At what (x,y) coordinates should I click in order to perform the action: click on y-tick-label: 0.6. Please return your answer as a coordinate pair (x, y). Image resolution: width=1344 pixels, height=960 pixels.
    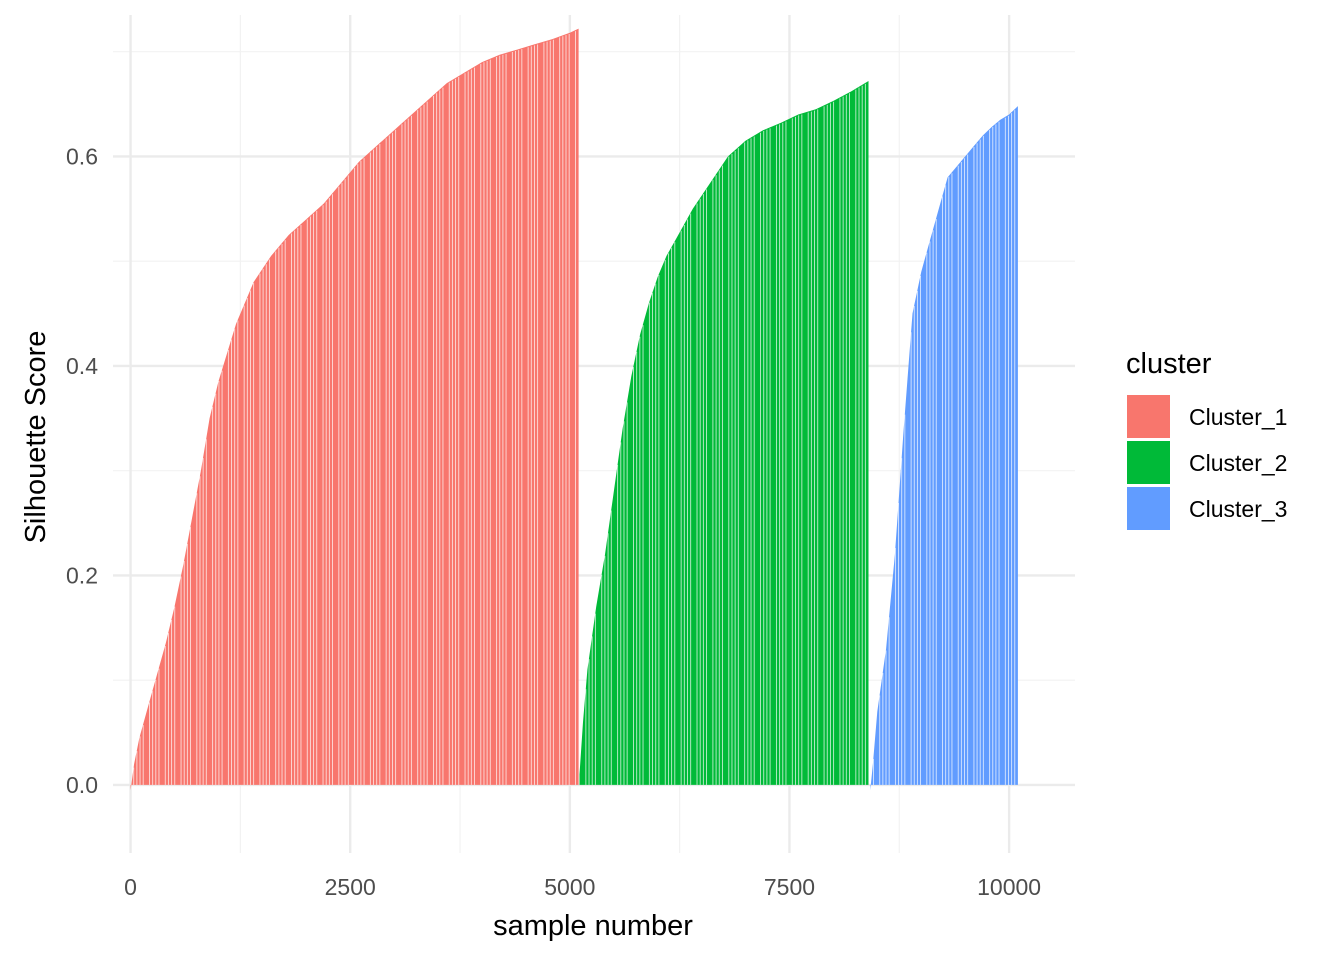
    Looking at the image, I should click on (82, 156).